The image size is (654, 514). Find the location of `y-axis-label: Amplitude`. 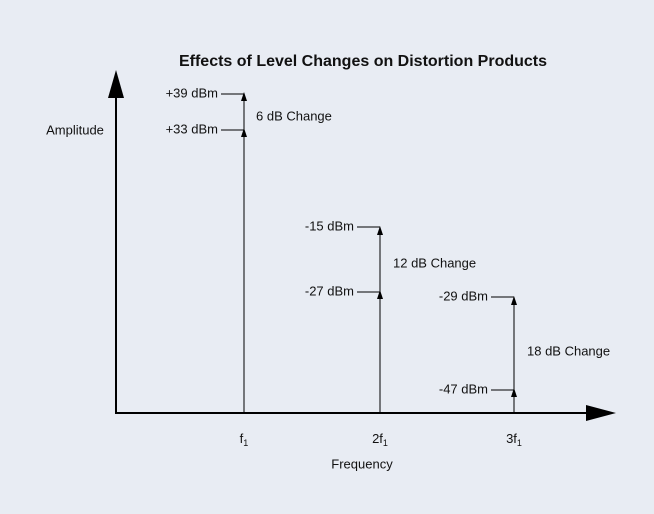

y-axis-label: Amplitude is located at coordinates (75, 129).